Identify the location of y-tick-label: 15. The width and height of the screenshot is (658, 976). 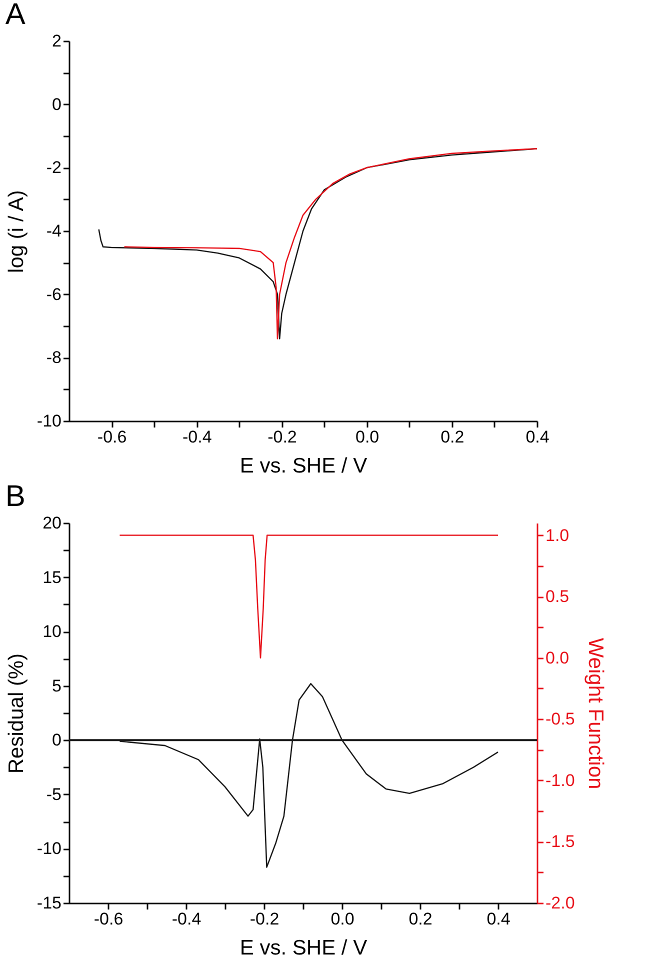
(52, 577).